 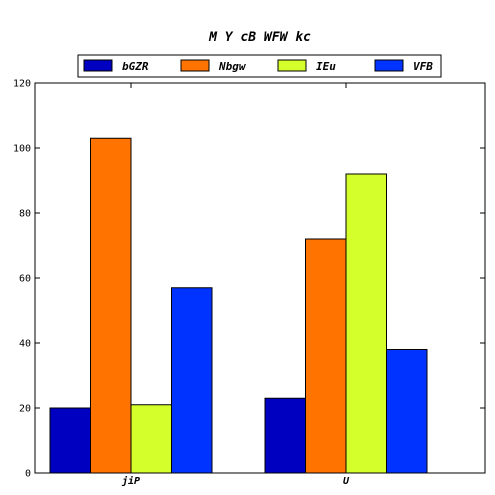 I want to click on legend: bGZR Nbgw IEu VFB, so click(x=259, y=66).